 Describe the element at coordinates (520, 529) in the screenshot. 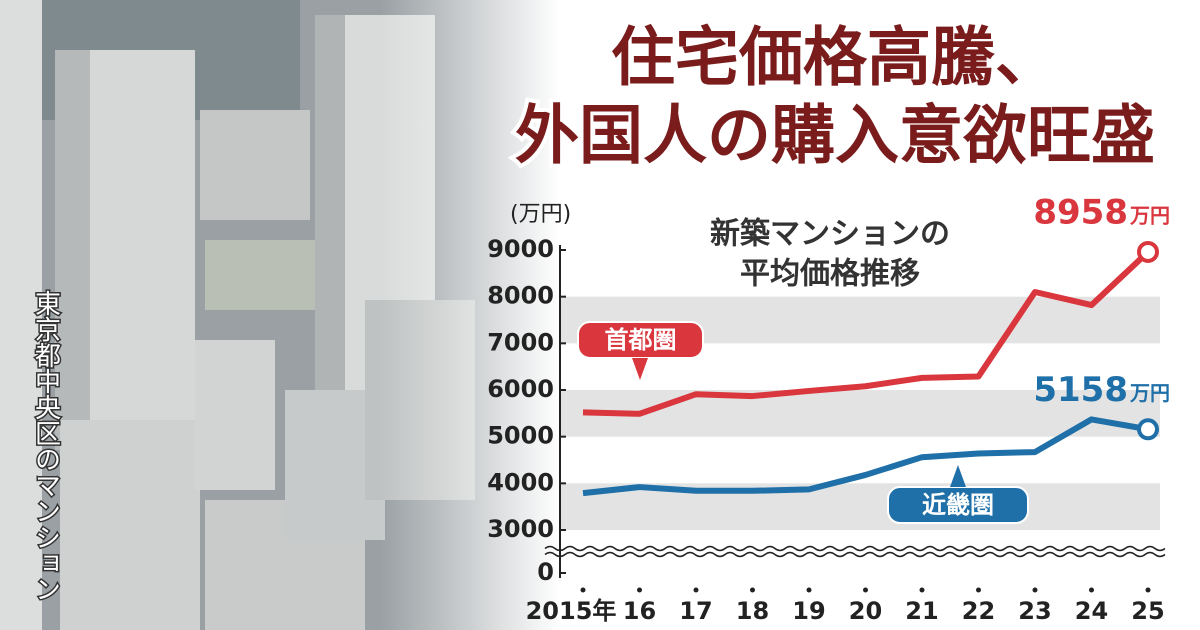

I see `y-tick-label: 3000` at that location.